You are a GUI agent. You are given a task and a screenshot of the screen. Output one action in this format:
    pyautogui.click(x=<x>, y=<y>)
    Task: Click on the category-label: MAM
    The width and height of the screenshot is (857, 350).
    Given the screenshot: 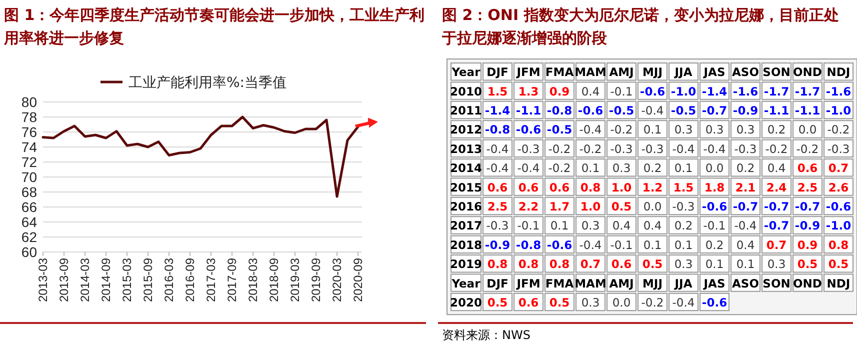 What is the action you would take?
    pyautogui.click(x=590, y=72)
    